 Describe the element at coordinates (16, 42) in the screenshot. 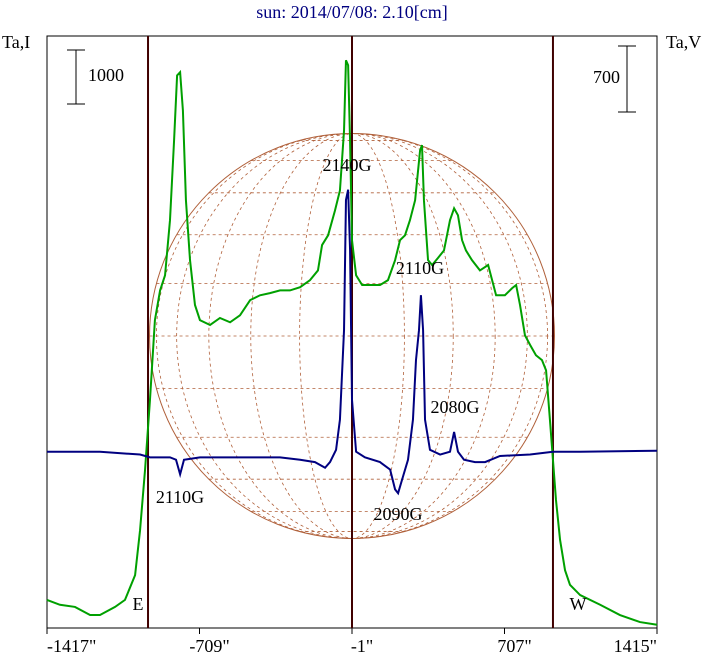

I see `y-axis-label: Ta,I` at that location.